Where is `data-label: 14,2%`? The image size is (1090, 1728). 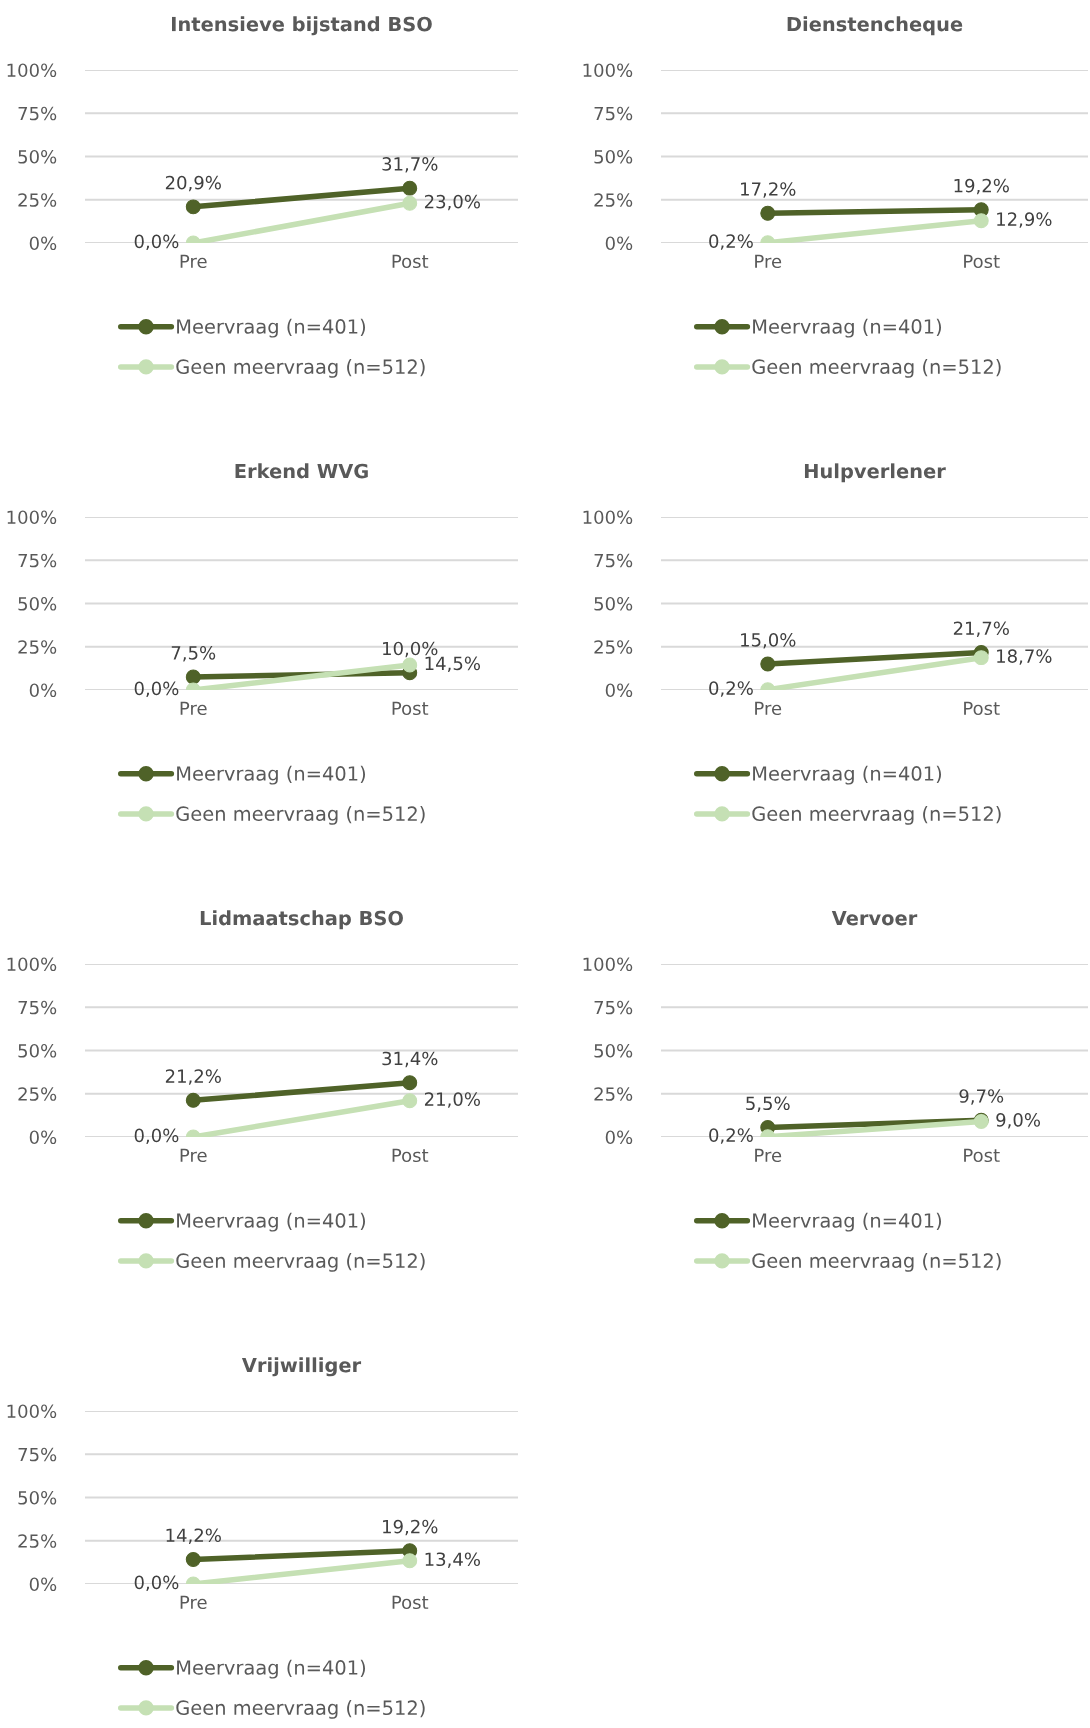 data-label: 14,2% is located at coordinates (193, 1536).